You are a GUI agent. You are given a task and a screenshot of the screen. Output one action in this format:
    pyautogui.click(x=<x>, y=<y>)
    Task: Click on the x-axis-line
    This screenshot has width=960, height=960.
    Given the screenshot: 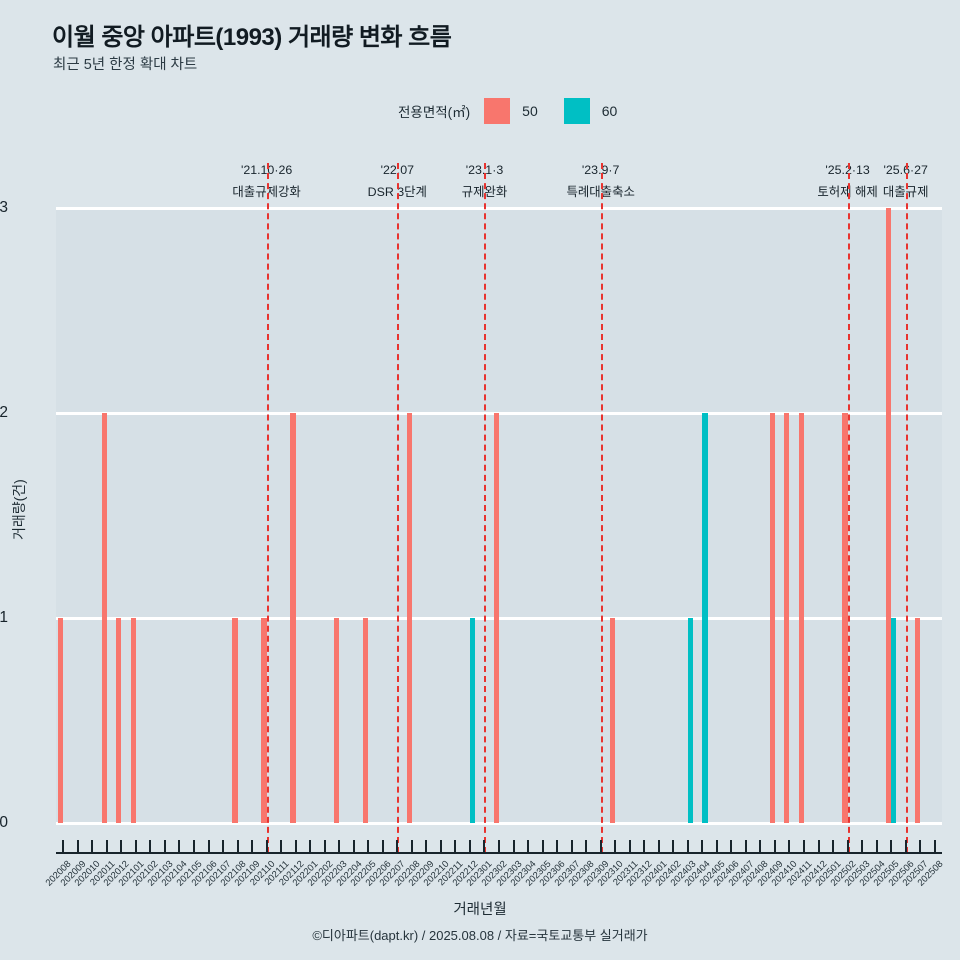 What is the action you would take?
    pyautogui.click(x=499, y=853)
    